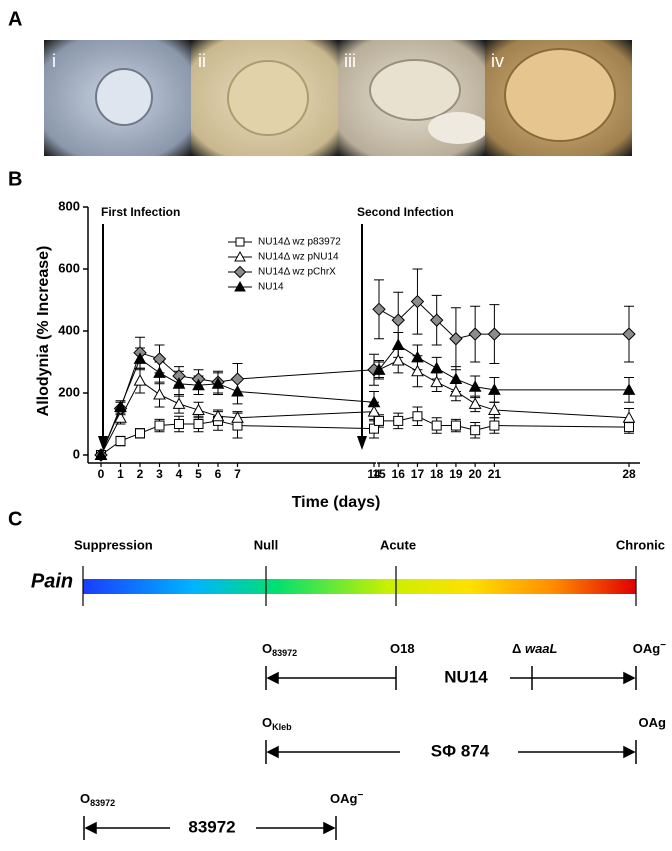 This screenshot has width=672, height=851. I want to click on panel-label: A, so click(15, 19).